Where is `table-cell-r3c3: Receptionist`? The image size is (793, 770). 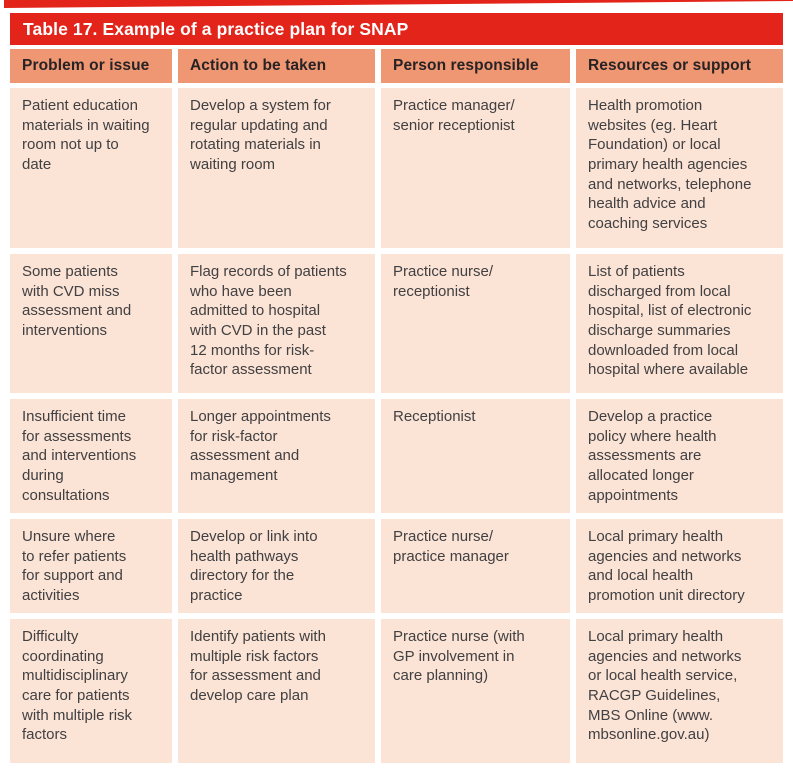
table-cell-r3c3: Receptionist is located at coordinates (475, 456).